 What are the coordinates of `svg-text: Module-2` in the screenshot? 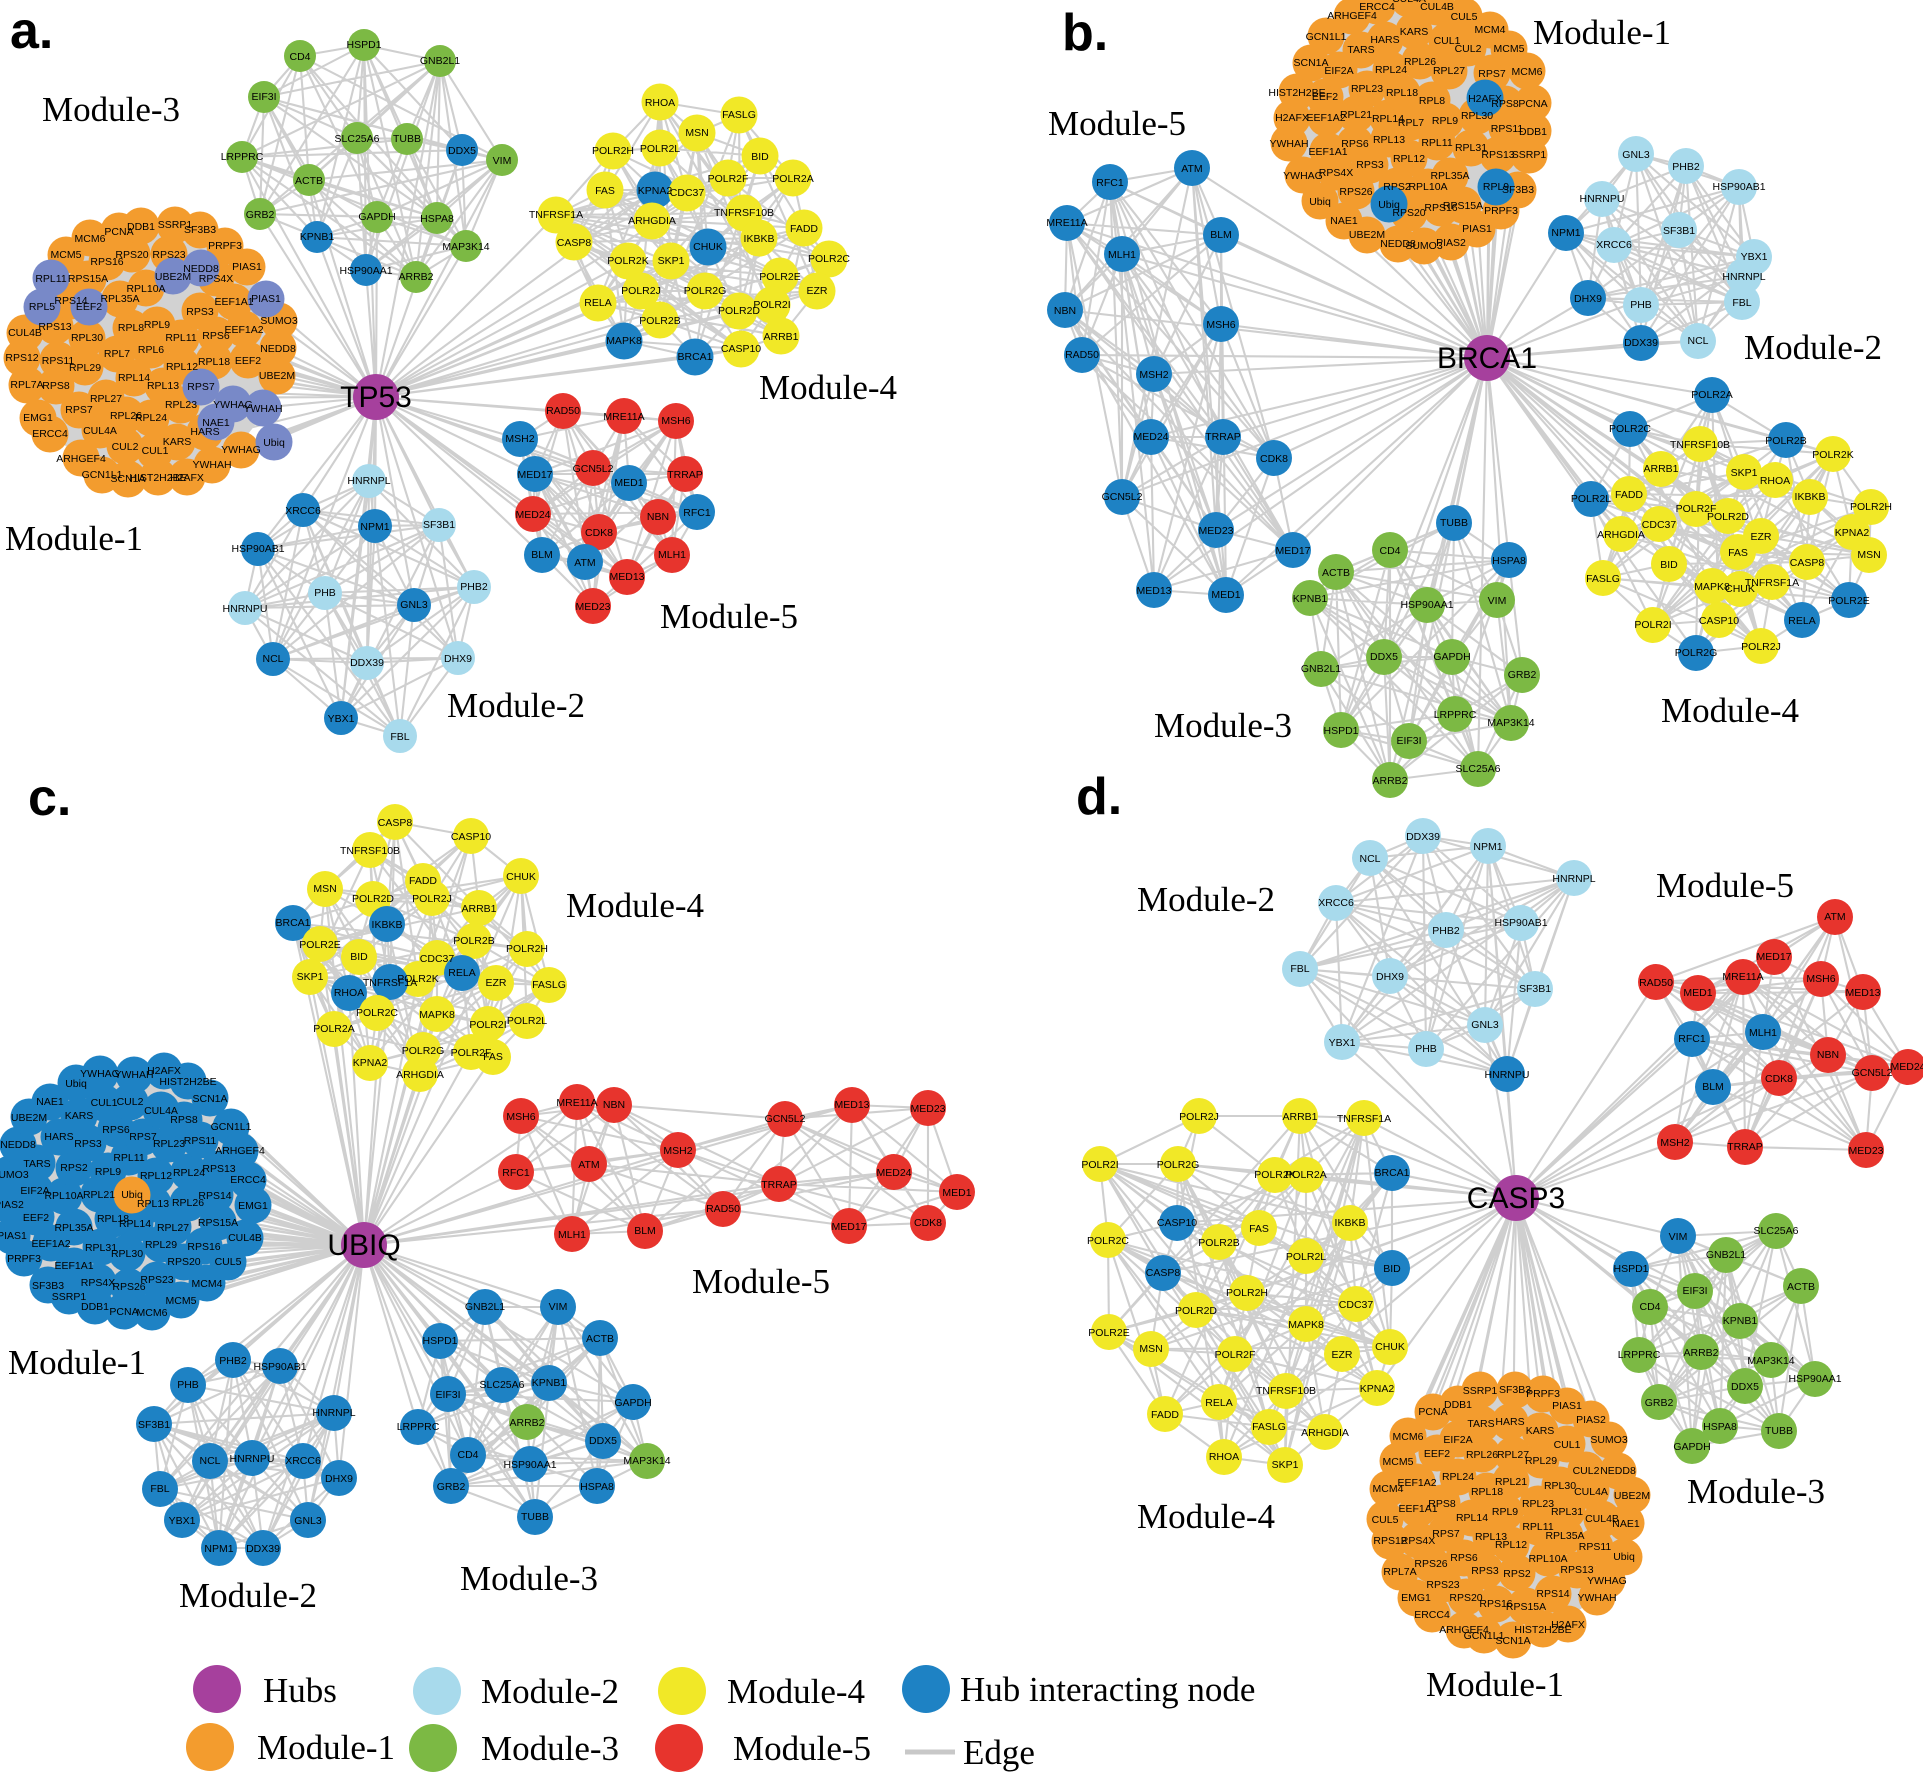 It's located at (1813, 347).